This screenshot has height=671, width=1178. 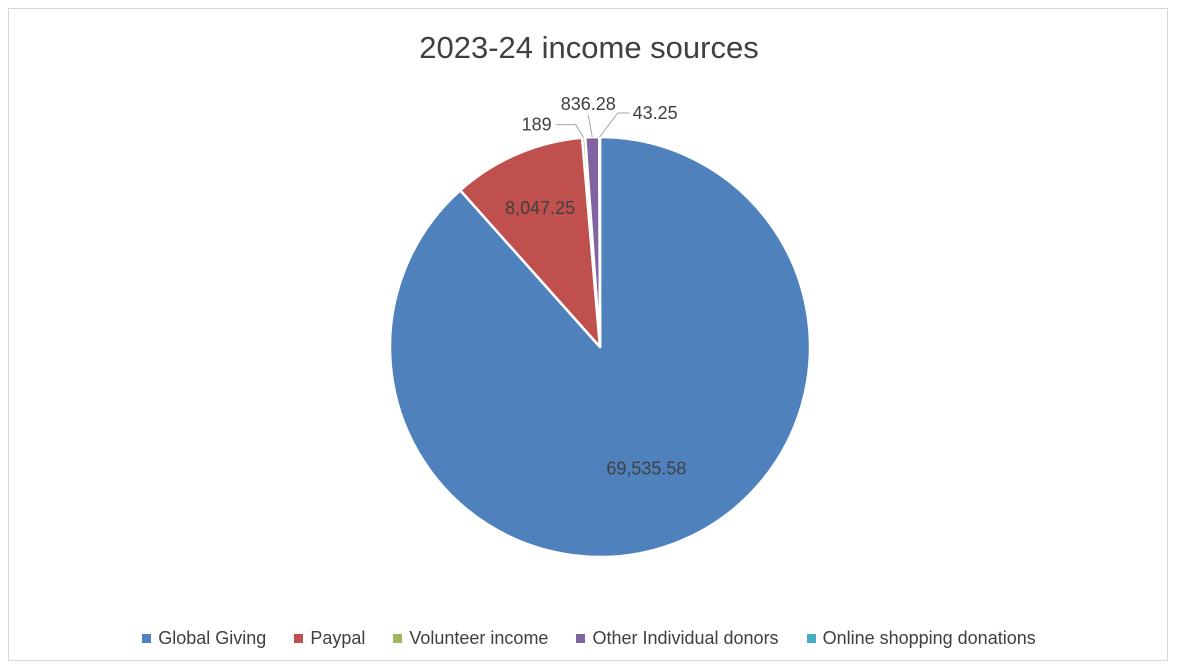 I want to click on pie-slice-online-shopping-donations, so click(x=600, y=242).